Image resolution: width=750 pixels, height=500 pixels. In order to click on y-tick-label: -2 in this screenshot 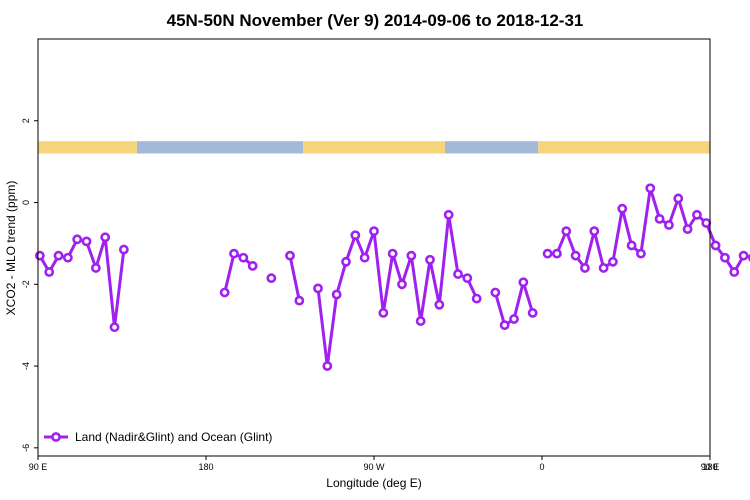, I will do `click(26, 284)`.